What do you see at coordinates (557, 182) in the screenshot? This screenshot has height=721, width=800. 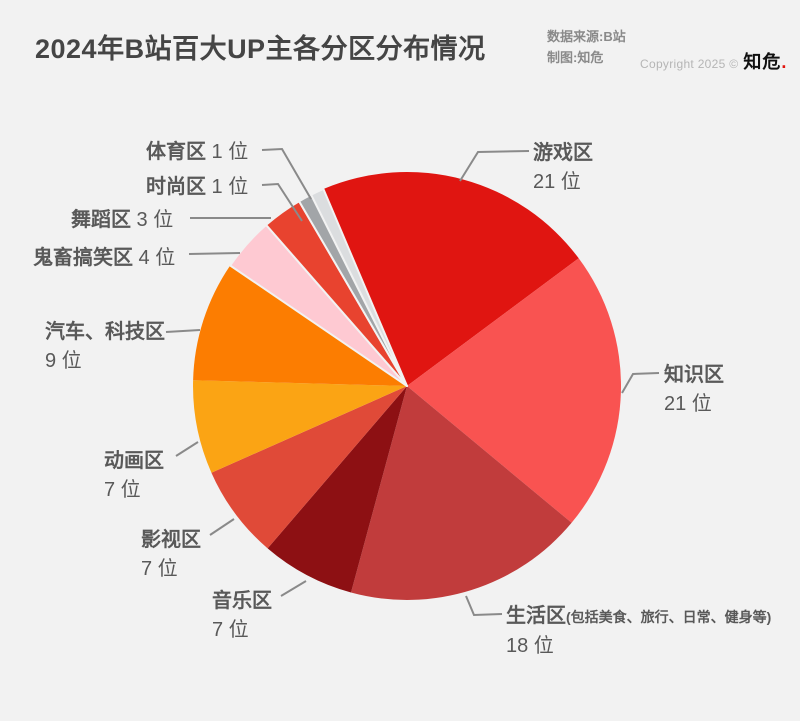 I see `slice-label-count-gaming: 21 位` at bounding box center [557, 182].